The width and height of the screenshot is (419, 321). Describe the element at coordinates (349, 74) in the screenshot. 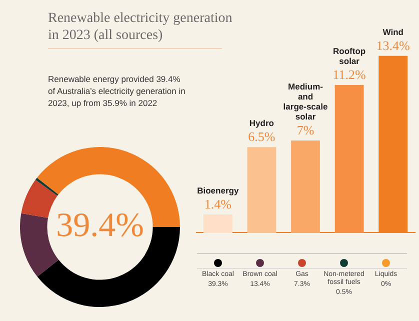

I see `data-label: 11.2%` at that location.